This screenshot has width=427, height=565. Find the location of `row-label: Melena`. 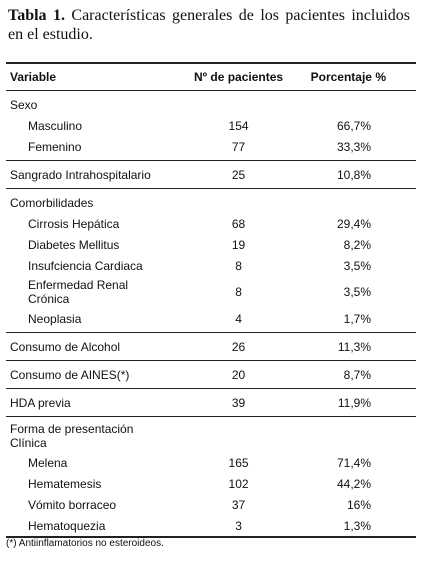

row-label: Melena is located at coordinates (48, 462).